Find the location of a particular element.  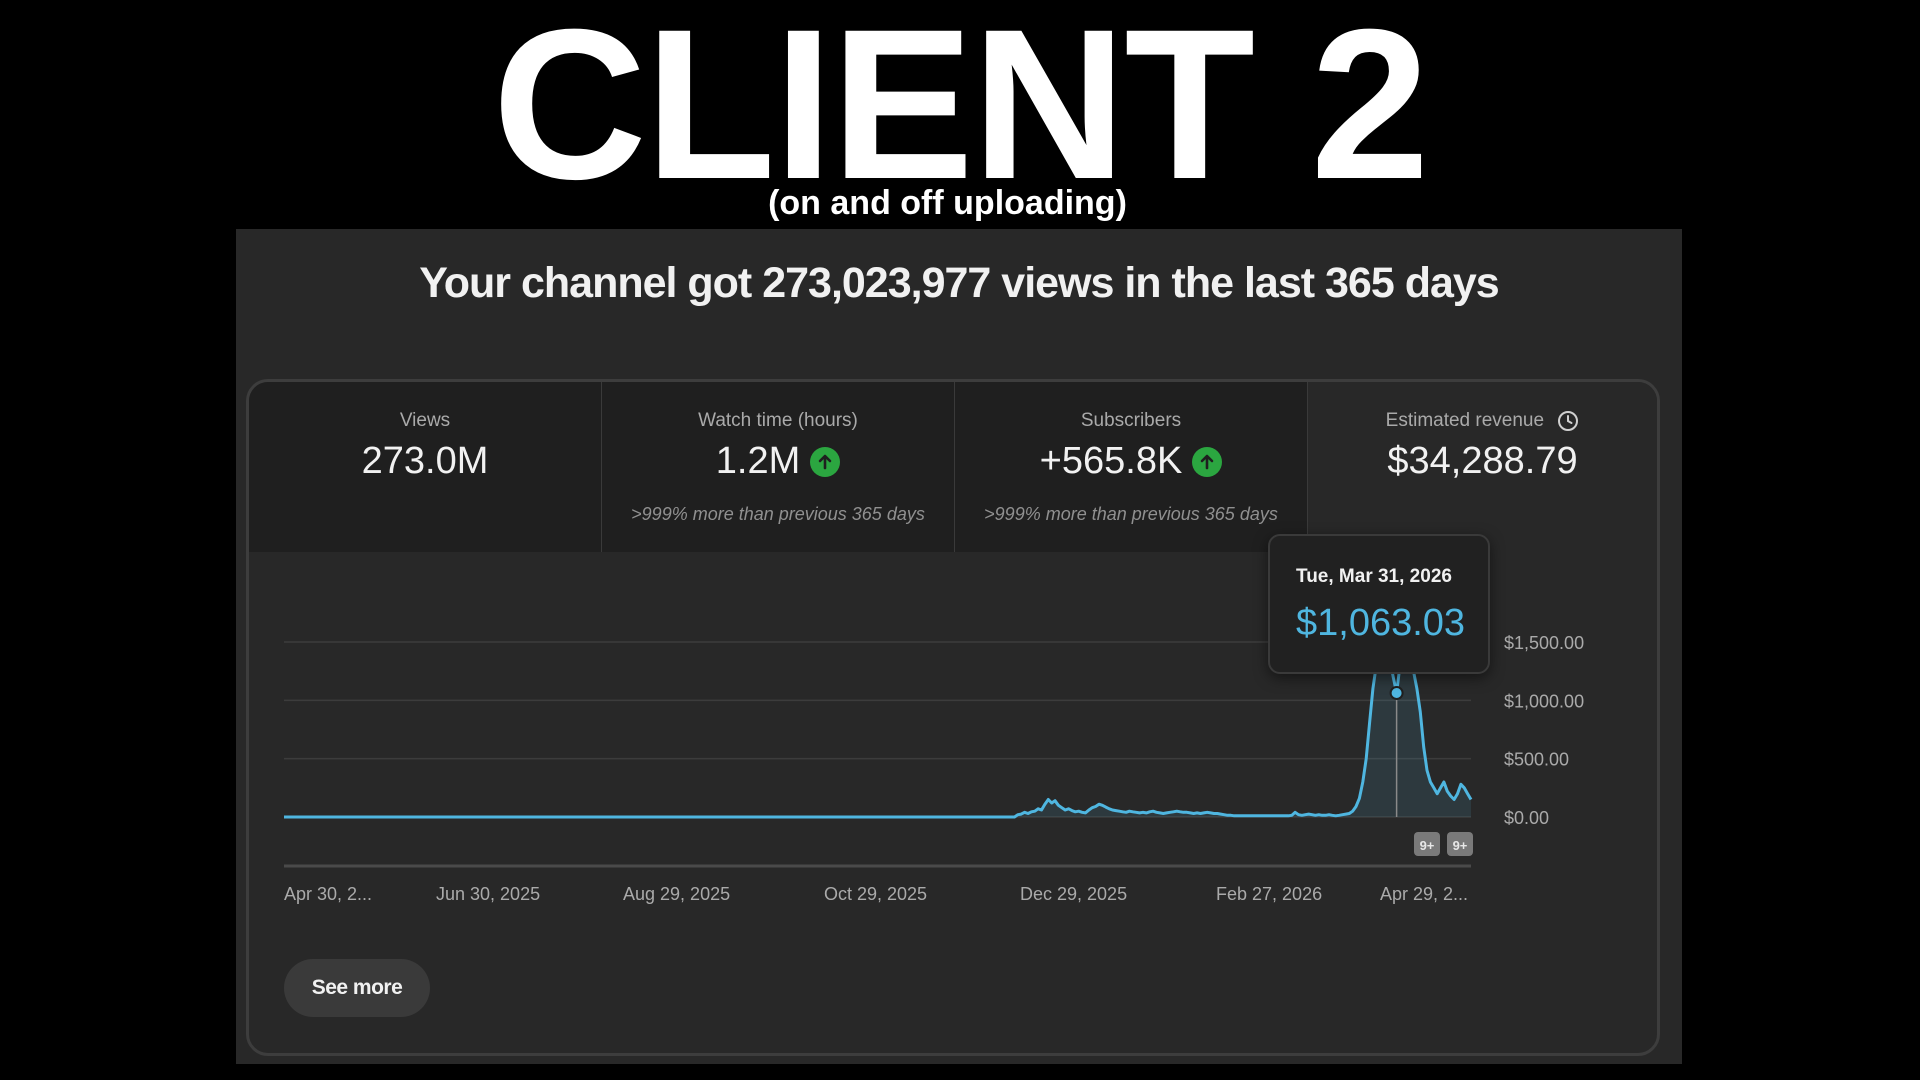

x-tick-label: Feb 27, 2026 is located at coordinates (1269, 894).